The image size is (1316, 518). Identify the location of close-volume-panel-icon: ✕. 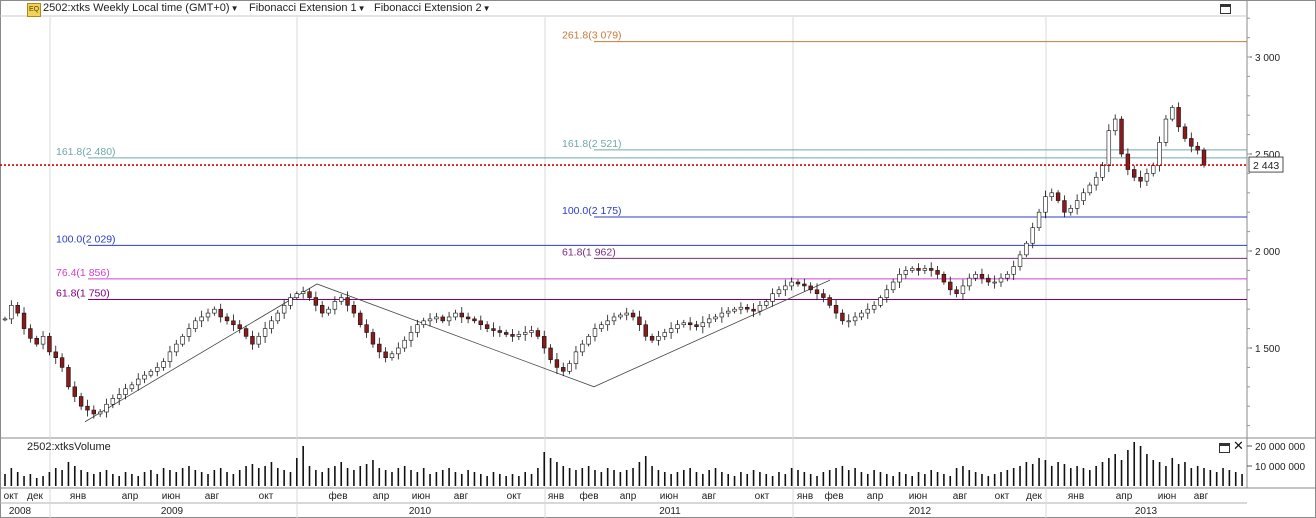
(1238, 446).